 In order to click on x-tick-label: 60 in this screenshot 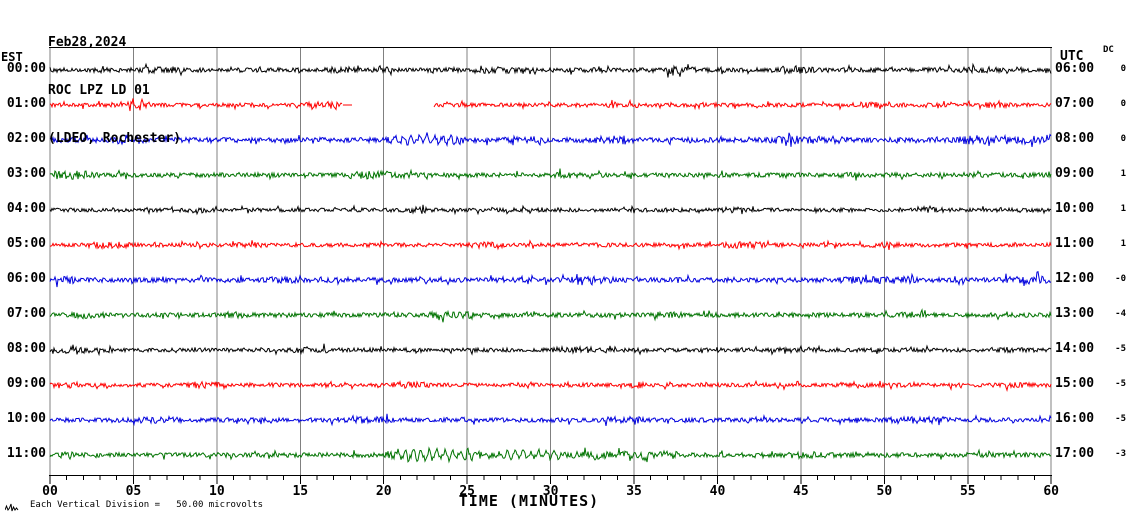, I will do `click(1051, 491)`.